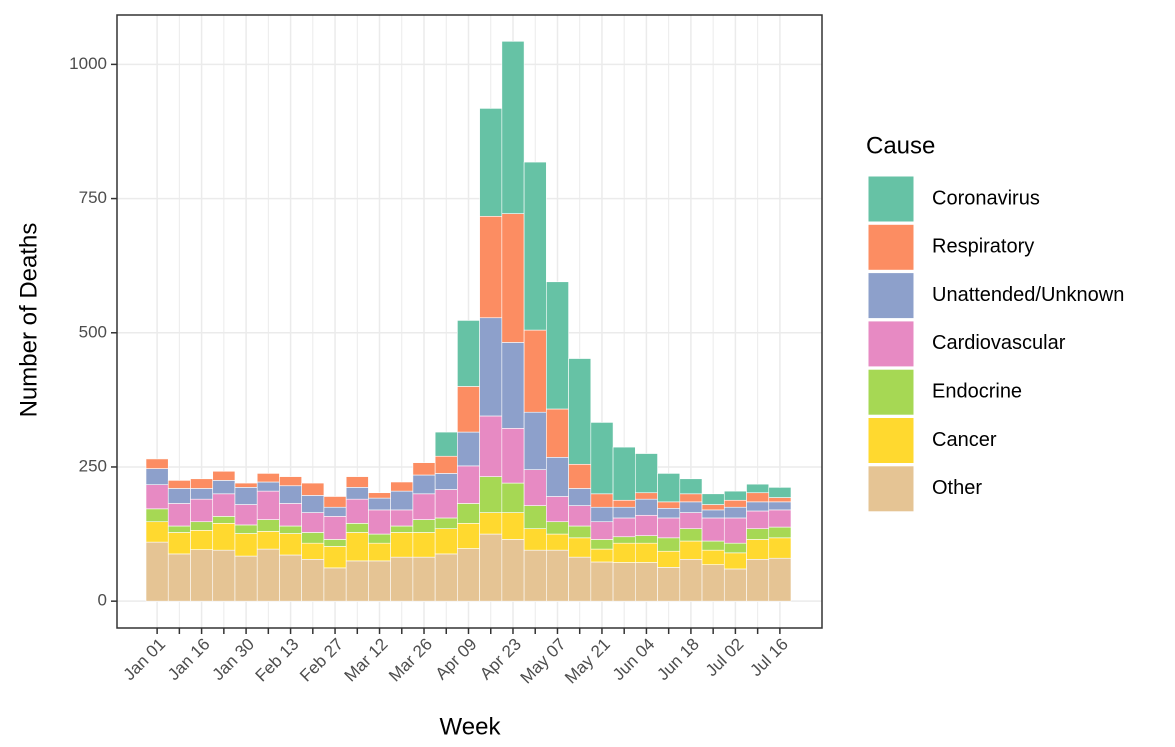  What do you see at coordinates (999, 343) in the screenshot?
I see `legend-label: Cardiovascular` at bounding box center [999, 343].